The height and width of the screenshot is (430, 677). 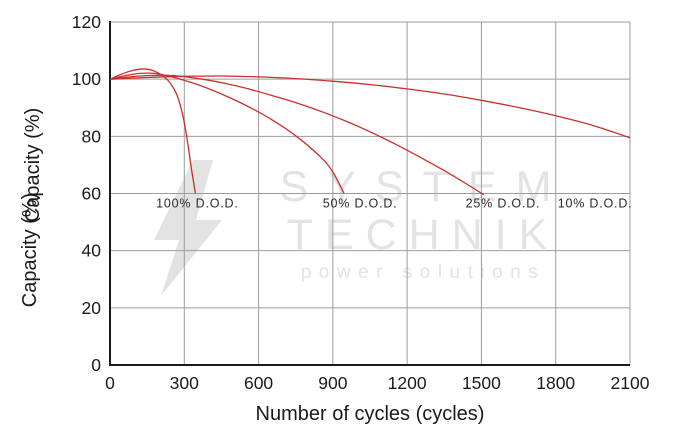 What do you see at coordinates (423, 272) in the screenshot?
I see `watermark-tagline: power solutions` at bounding box center [423, 272].